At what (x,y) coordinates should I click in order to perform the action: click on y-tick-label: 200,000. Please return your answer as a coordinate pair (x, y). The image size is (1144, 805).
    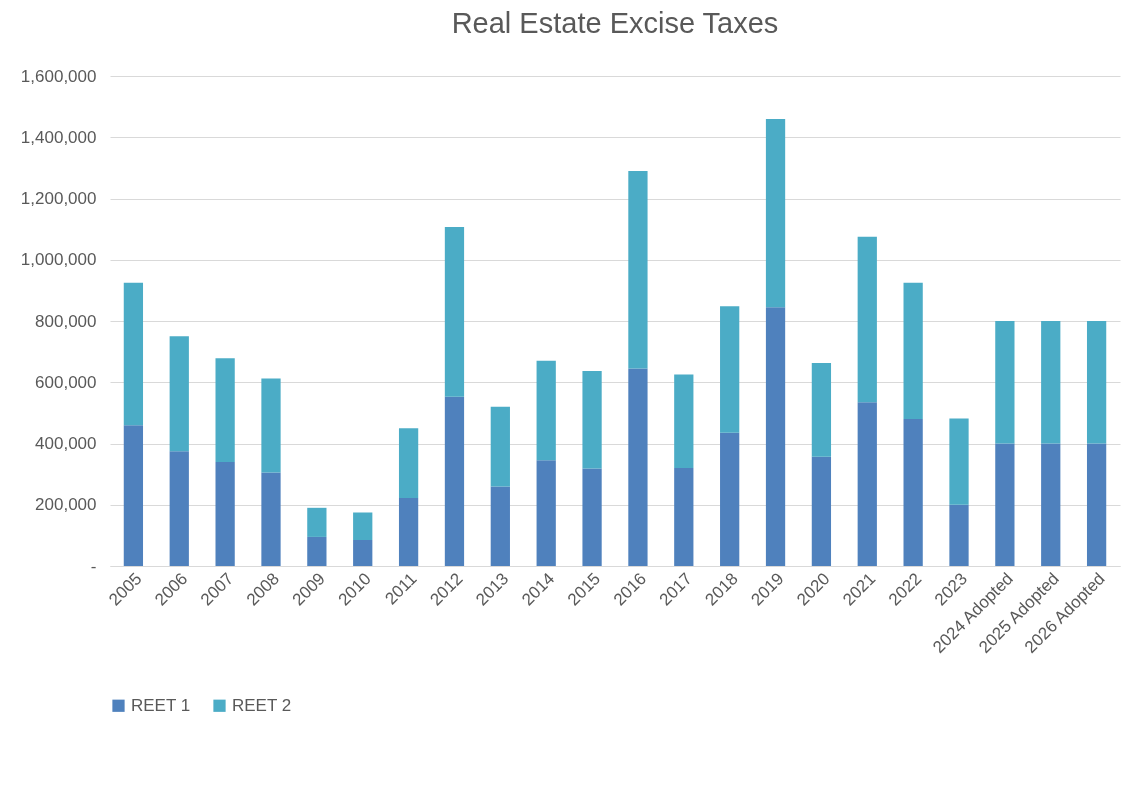
    Looking at the image, I should click on (66, 505).